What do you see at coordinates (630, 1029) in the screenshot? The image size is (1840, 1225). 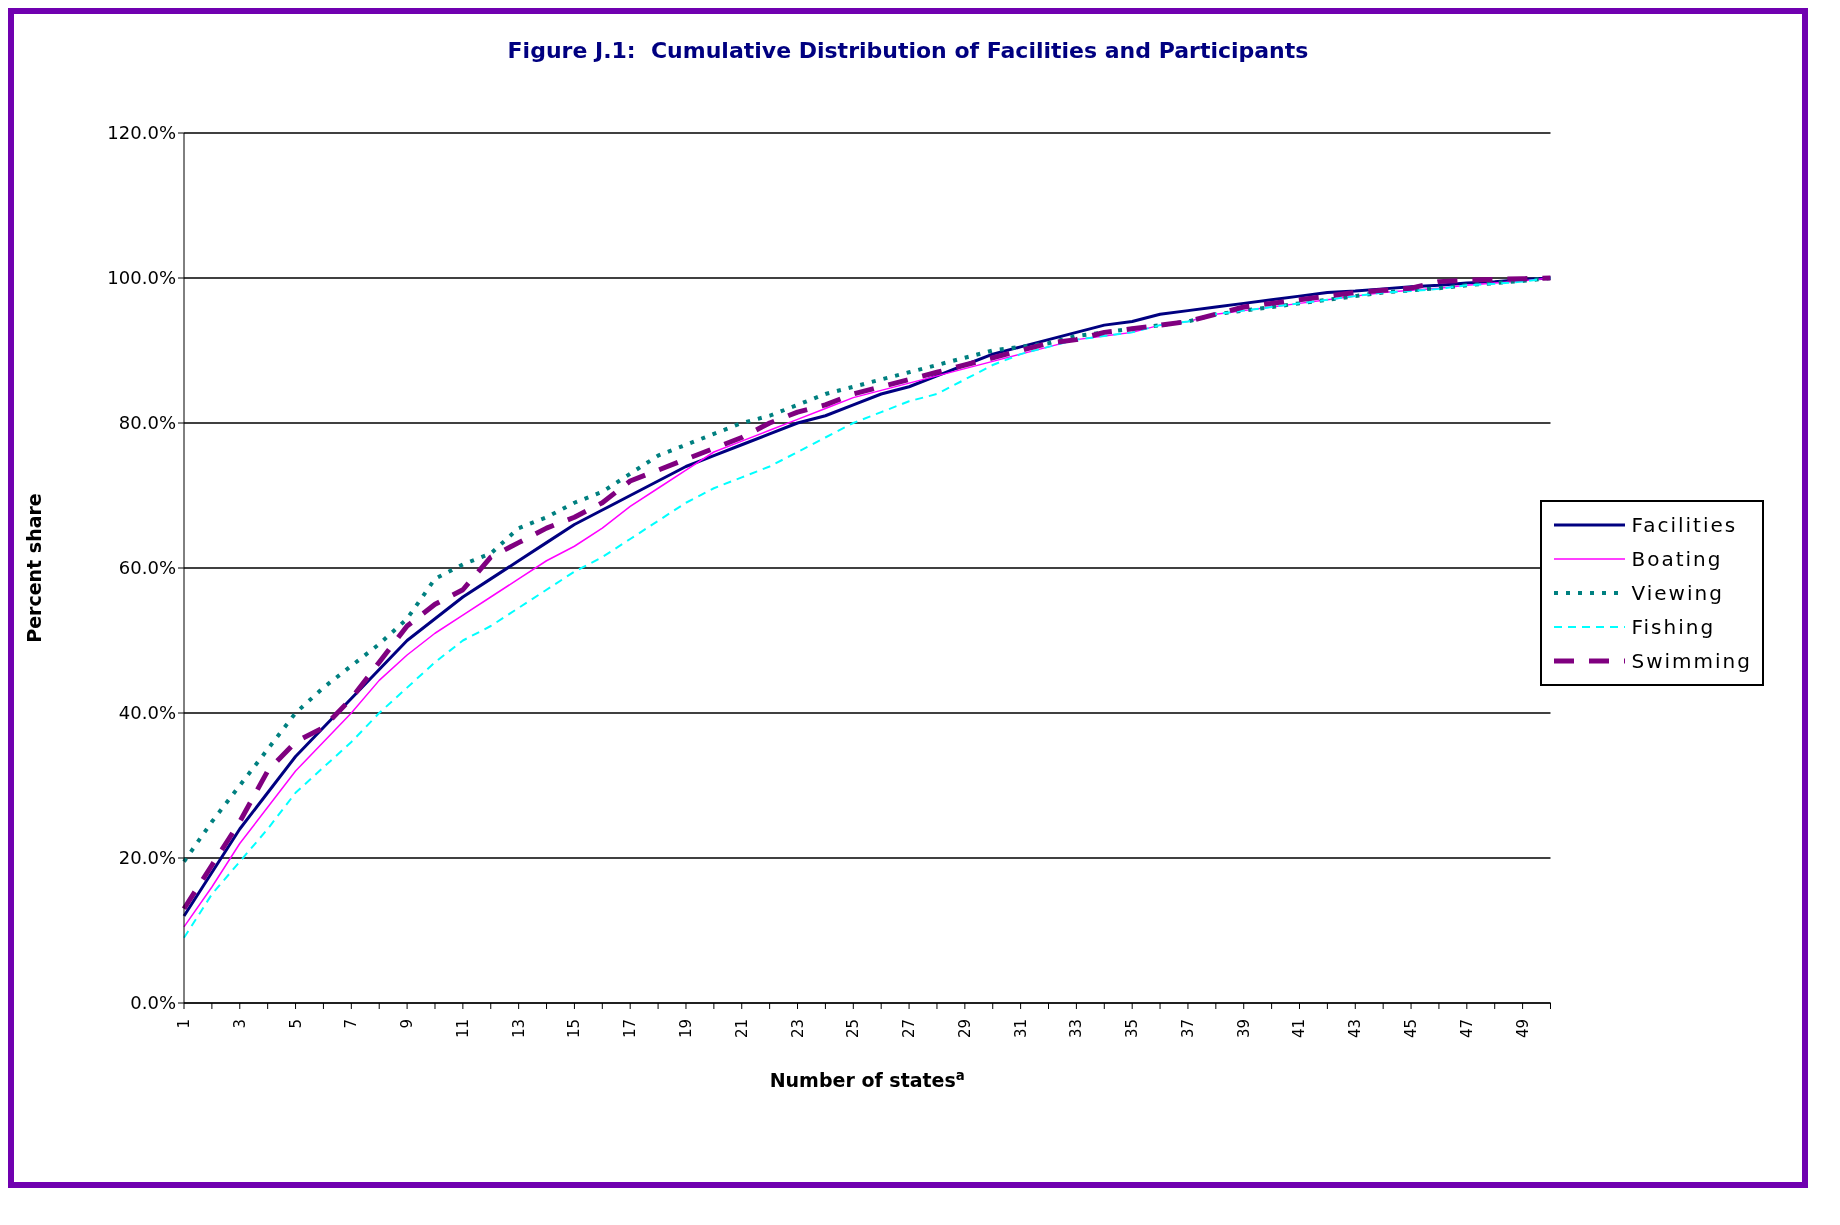 I see `x-tick-label: 17` at bounding box center [630, 1029].